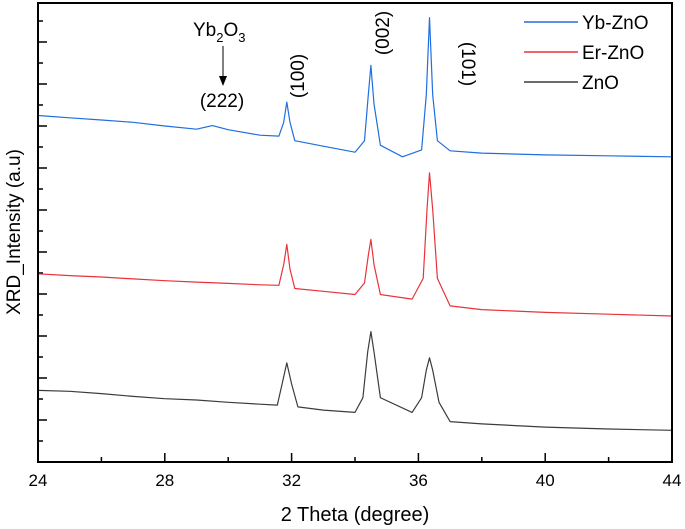  I want to click on y-axis-label: XRD_Intensity (a.u), so click(14, 232).